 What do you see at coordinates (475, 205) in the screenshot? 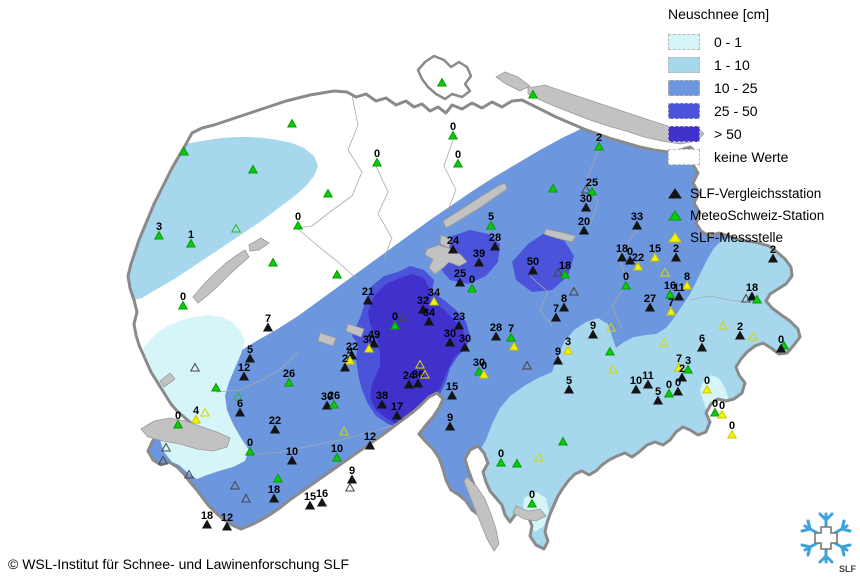
I see `lake-zurich` at bounding box center [475, 205].